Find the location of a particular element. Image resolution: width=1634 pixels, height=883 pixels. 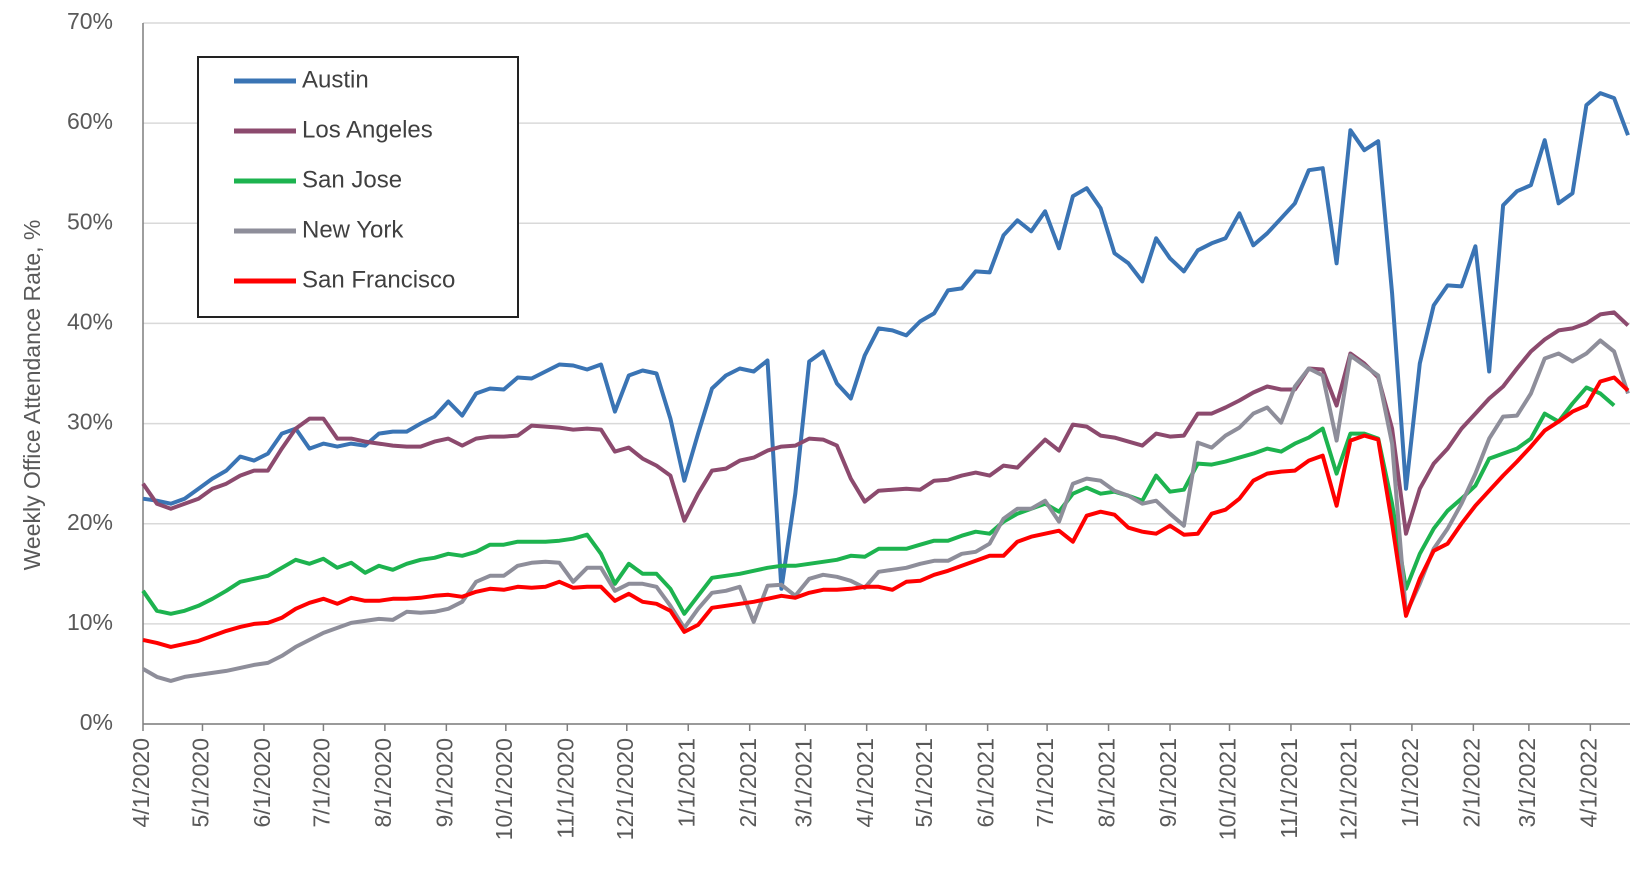

x-tick-label: 6/1/2021 is located at coordinates (986, 783).